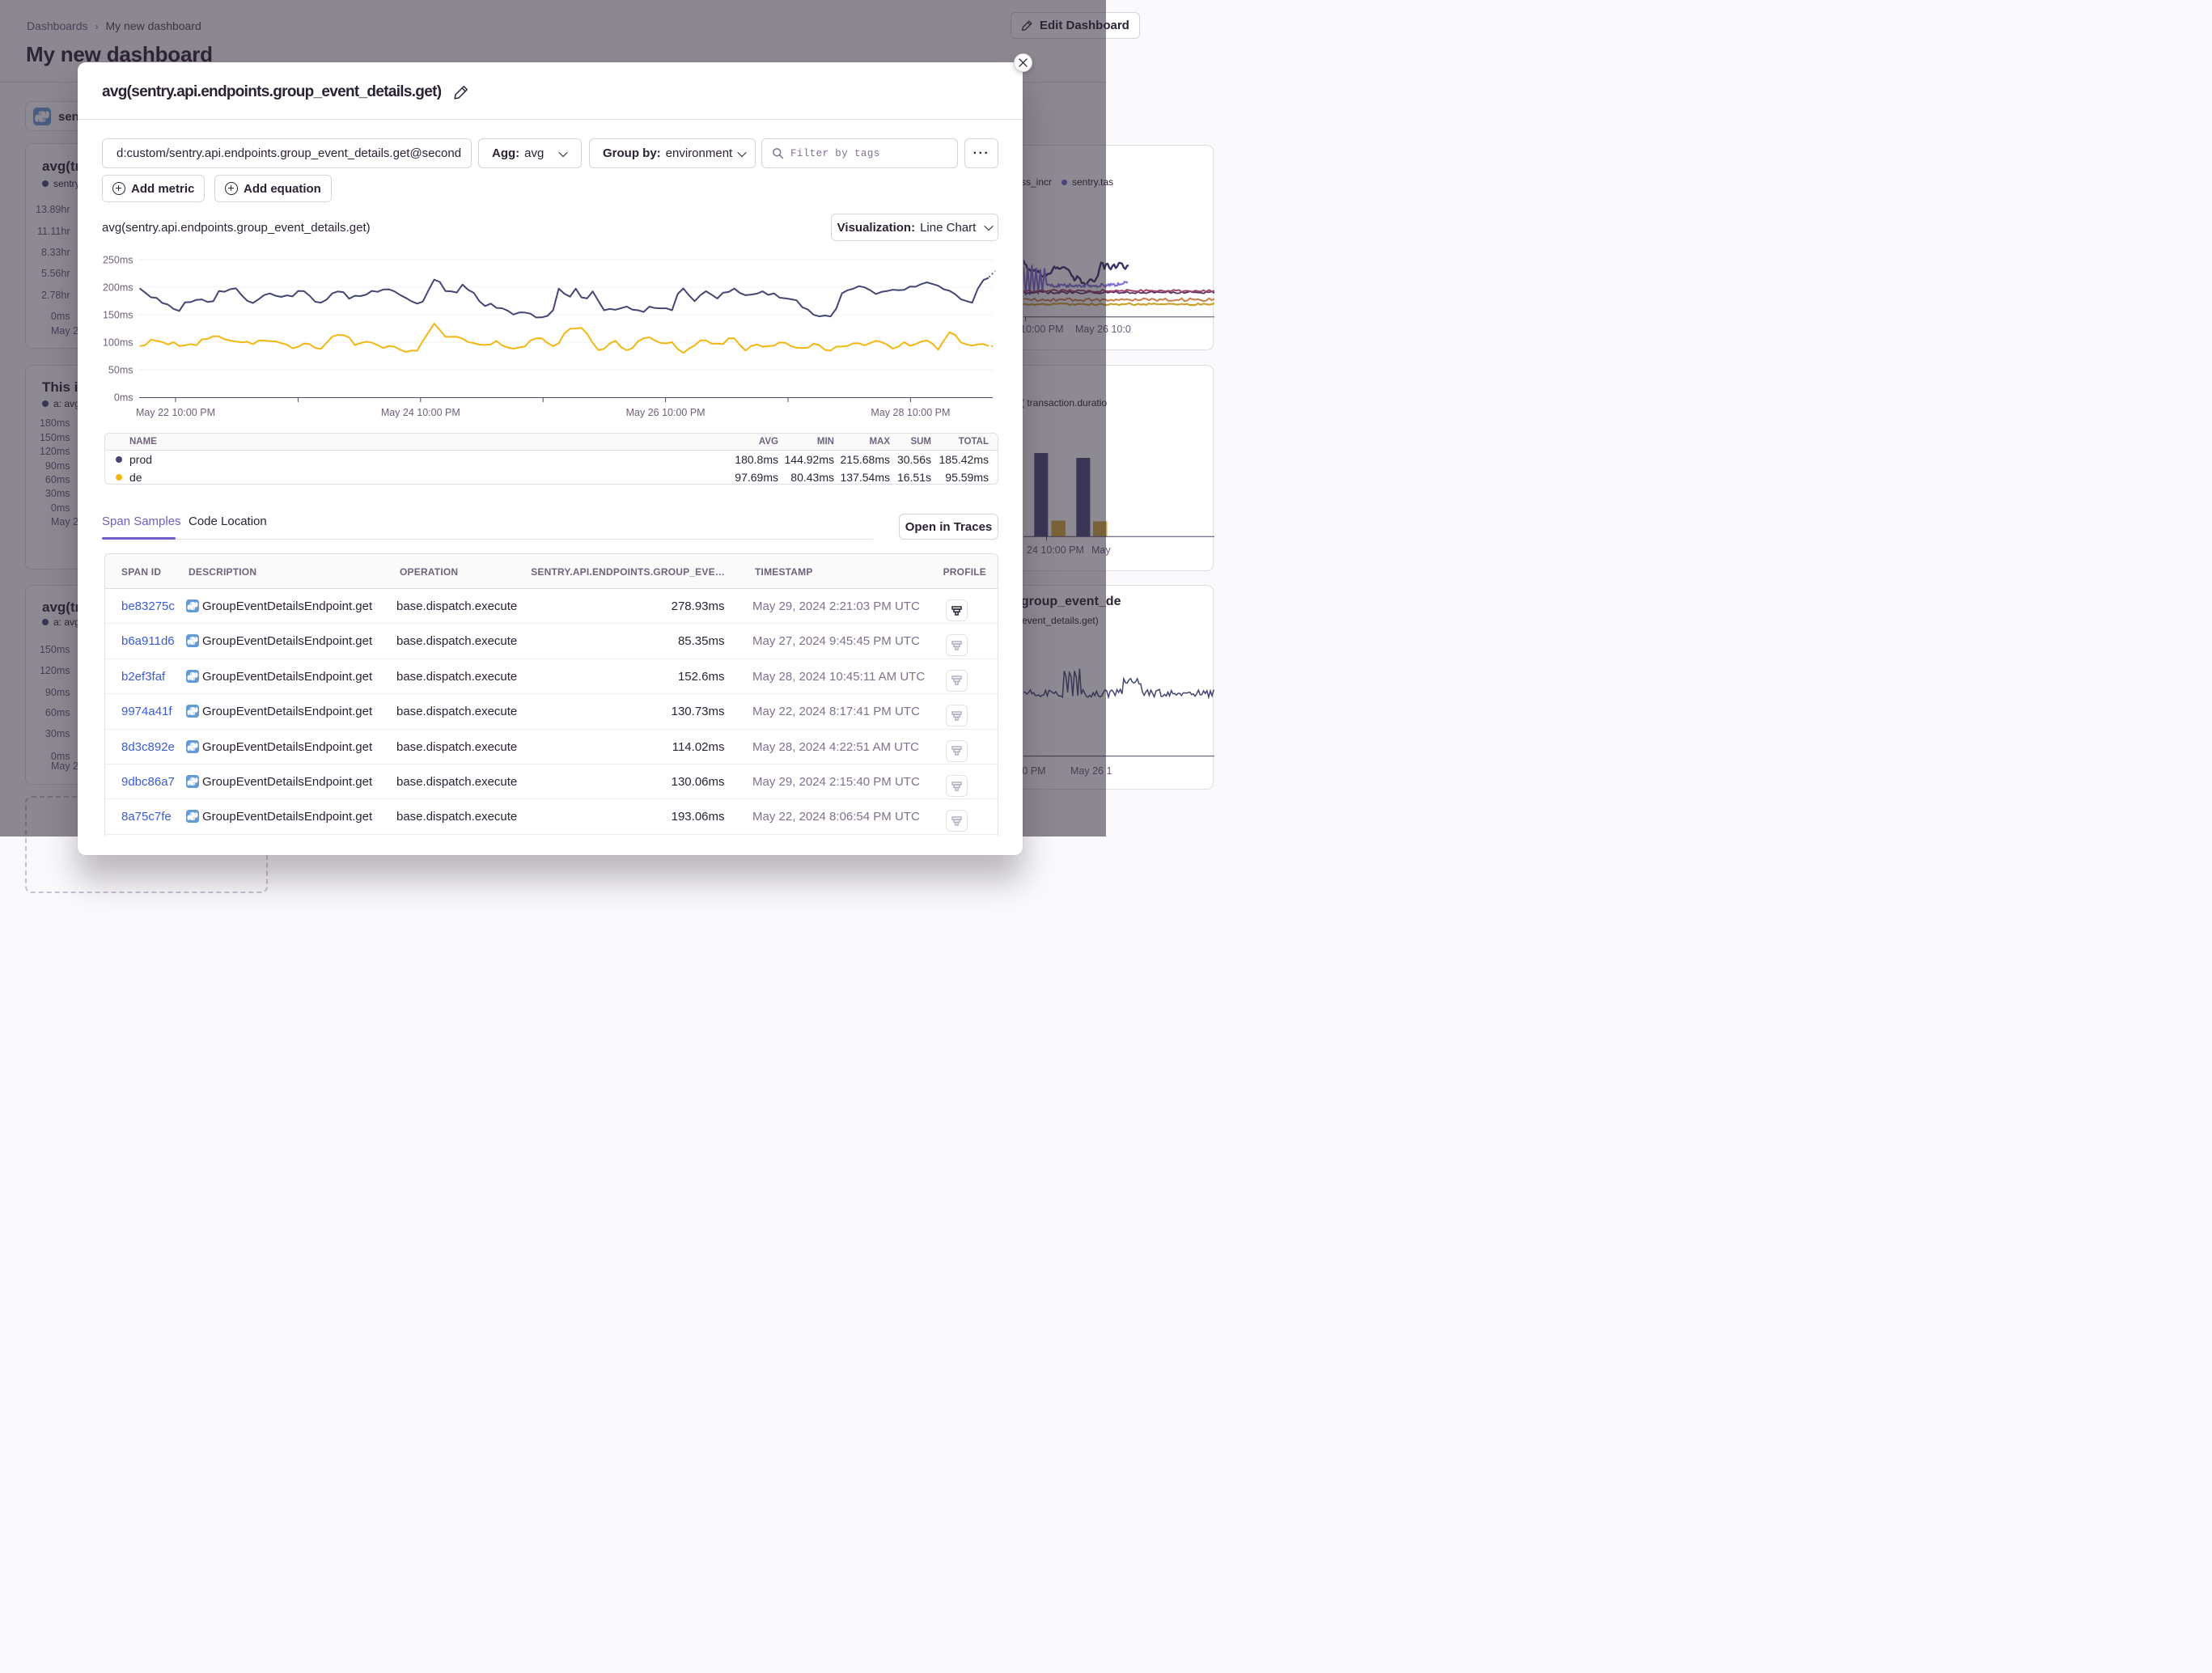 The height and width of the screenshot is (1673, 2212). Describe the element at coordinates (118, 343) in the screenshot. I see `svg-text: 100ms` at that location.